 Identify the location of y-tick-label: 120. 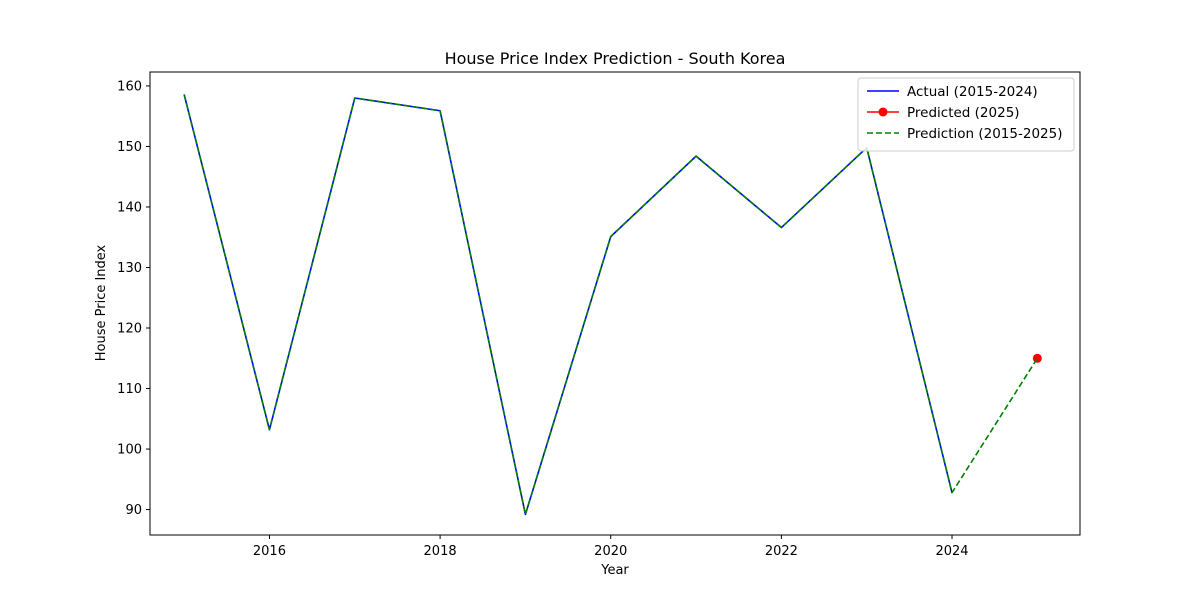
(129, 329).